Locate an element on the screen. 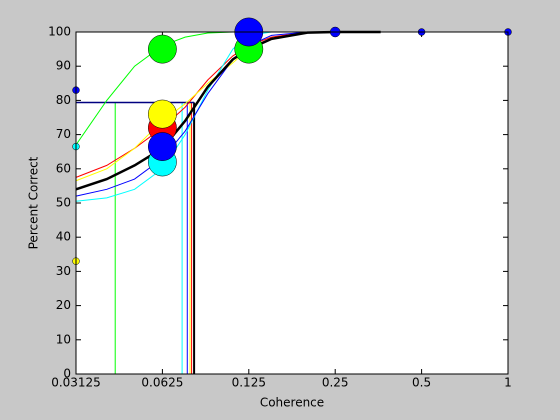 The image size is (560, 420). x-axis-label: Coherence is located at coordinates (292, 403).